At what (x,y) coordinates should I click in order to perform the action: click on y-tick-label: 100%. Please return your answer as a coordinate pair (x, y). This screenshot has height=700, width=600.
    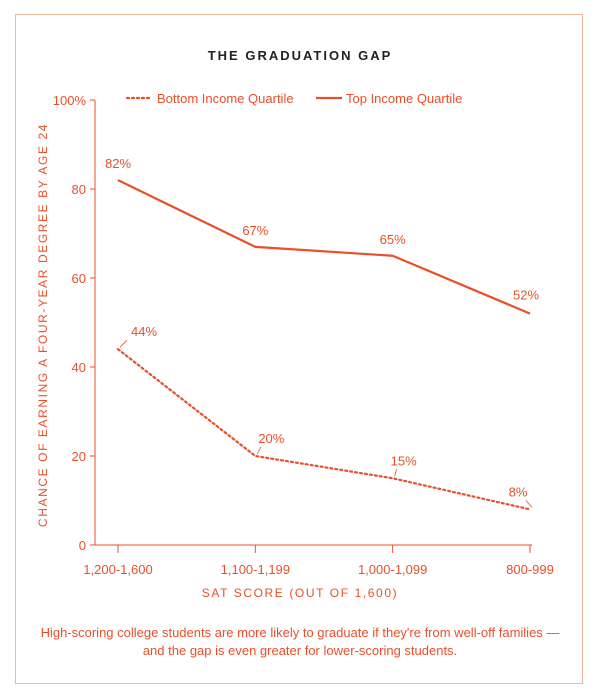
    Looking at the image, I should click on (70, 100).